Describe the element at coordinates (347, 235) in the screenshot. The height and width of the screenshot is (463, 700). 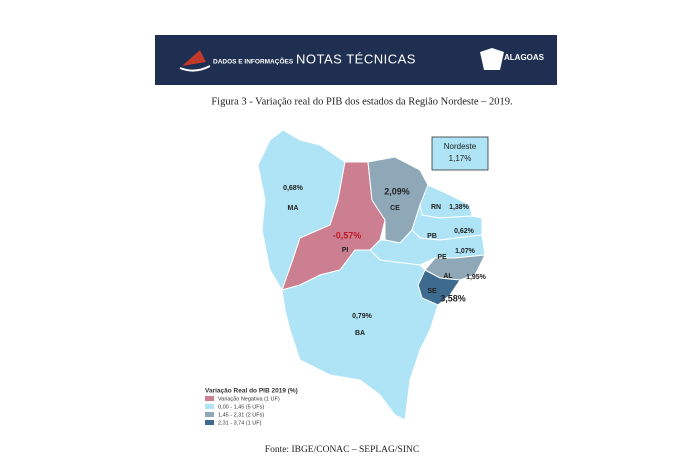
I see `state-value: -0,57%` at that location.